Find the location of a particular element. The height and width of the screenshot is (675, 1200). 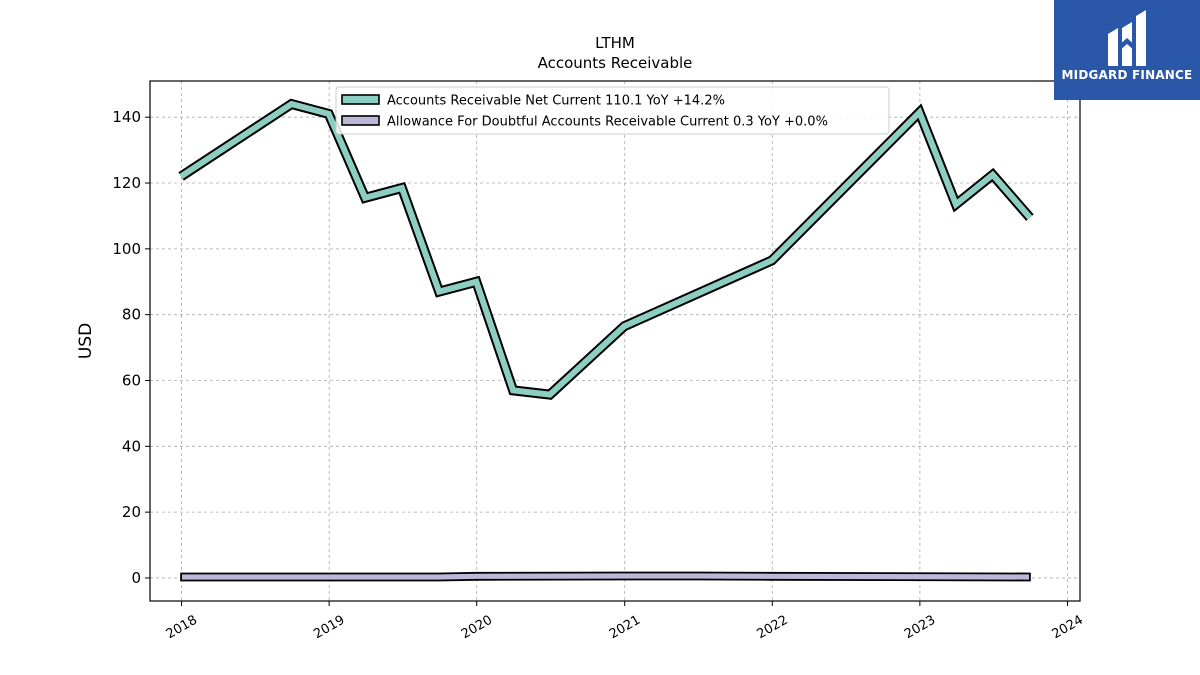

y-tick-label: 20 is located at coordinates (131, 512).